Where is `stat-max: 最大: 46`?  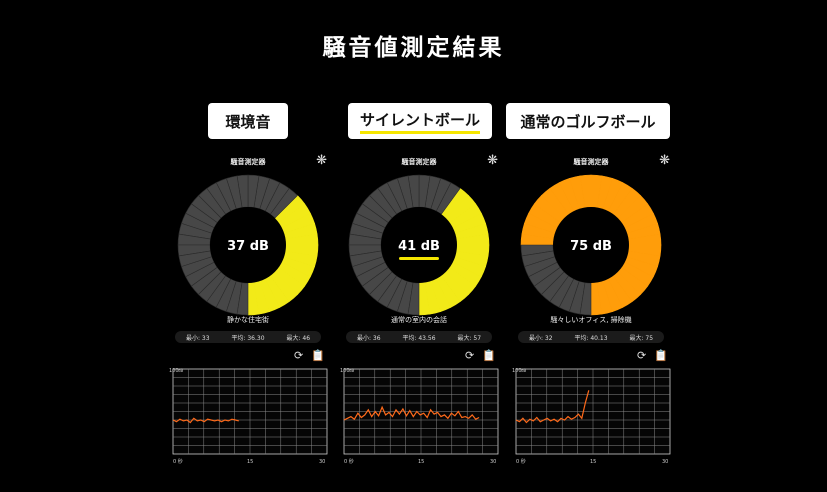 stat-max: 最大: 46 is located at coordinates (298, 338).